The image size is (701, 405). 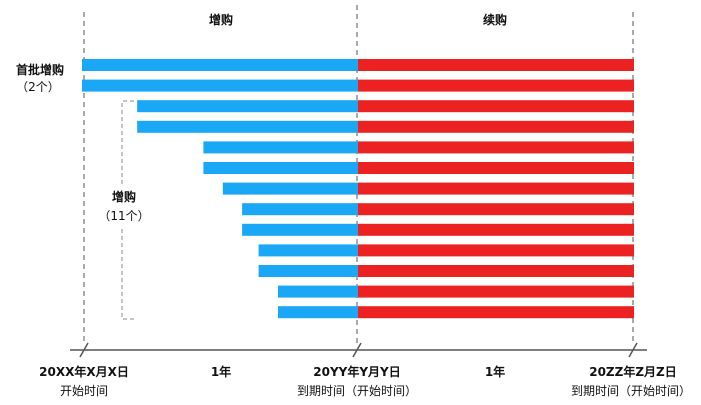 I want to click on end-note-label: 到期时间（开始时间）, so click(x=631, y=391).